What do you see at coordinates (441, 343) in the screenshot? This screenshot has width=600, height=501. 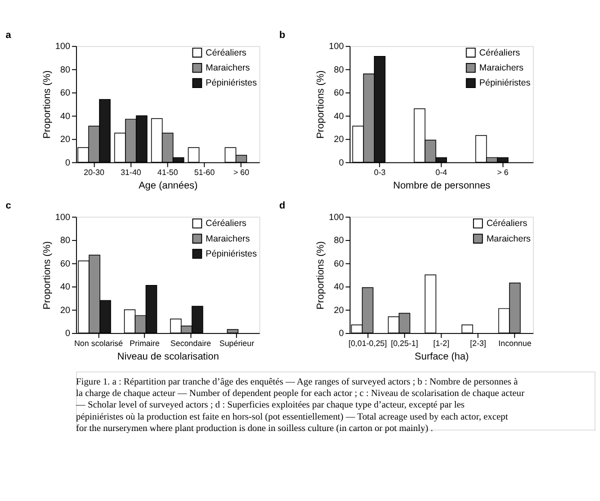 I see `x-tick-label: [1-2]` at bounding box center [441, 343].